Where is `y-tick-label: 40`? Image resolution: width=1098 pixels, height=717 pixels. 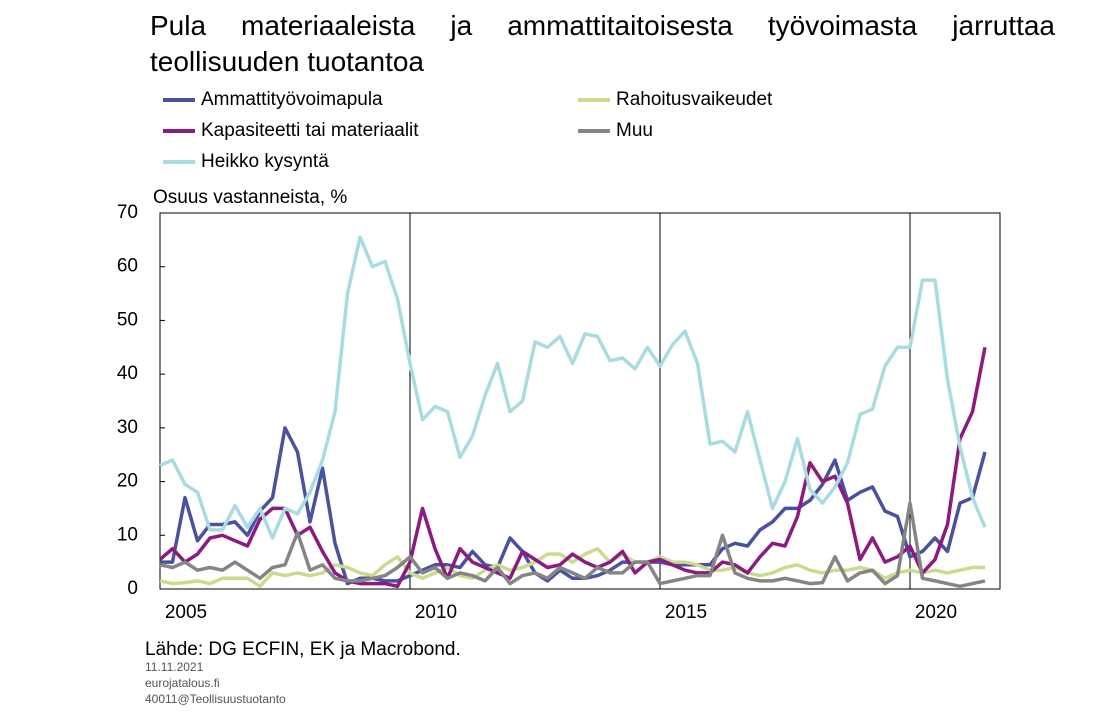
y-tick-label: 40 is located at coordinates (127, 373).